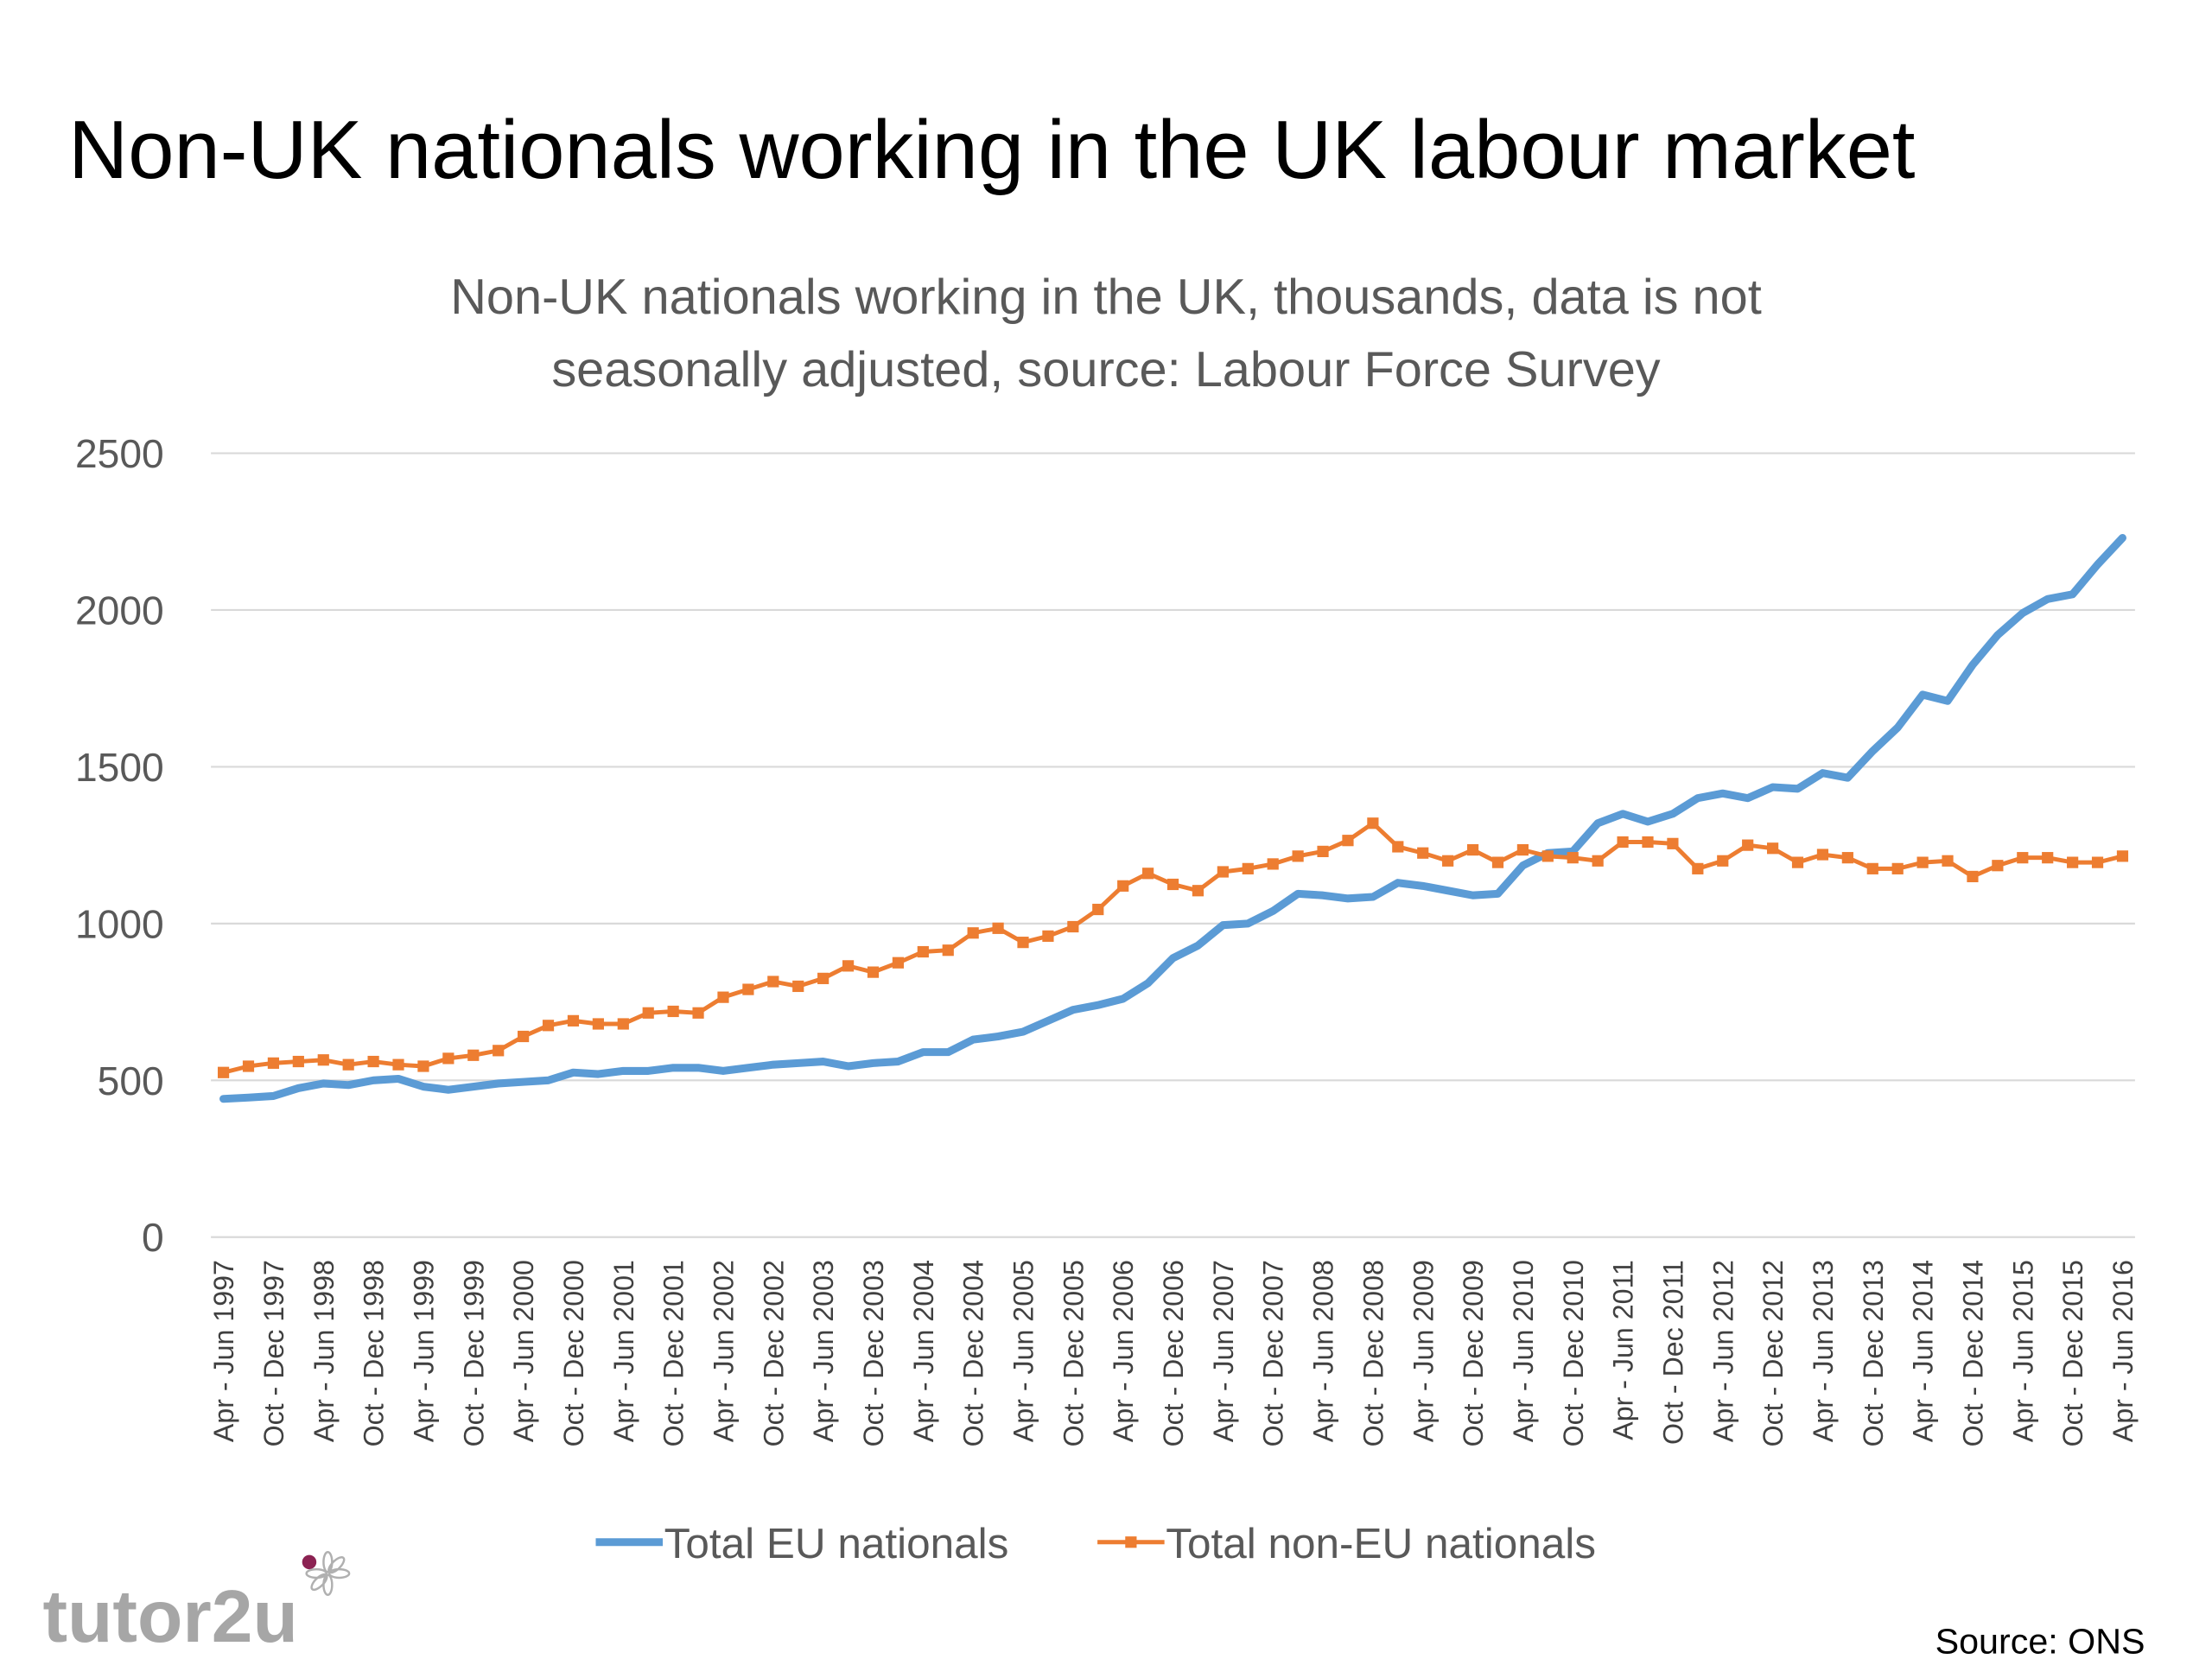 This screenshot has height=1659, width=2212. Describe the element at coordinates (523, 1351) in the screenshot. I see `x-tick-label: Apr - Jun 2000` at that location.